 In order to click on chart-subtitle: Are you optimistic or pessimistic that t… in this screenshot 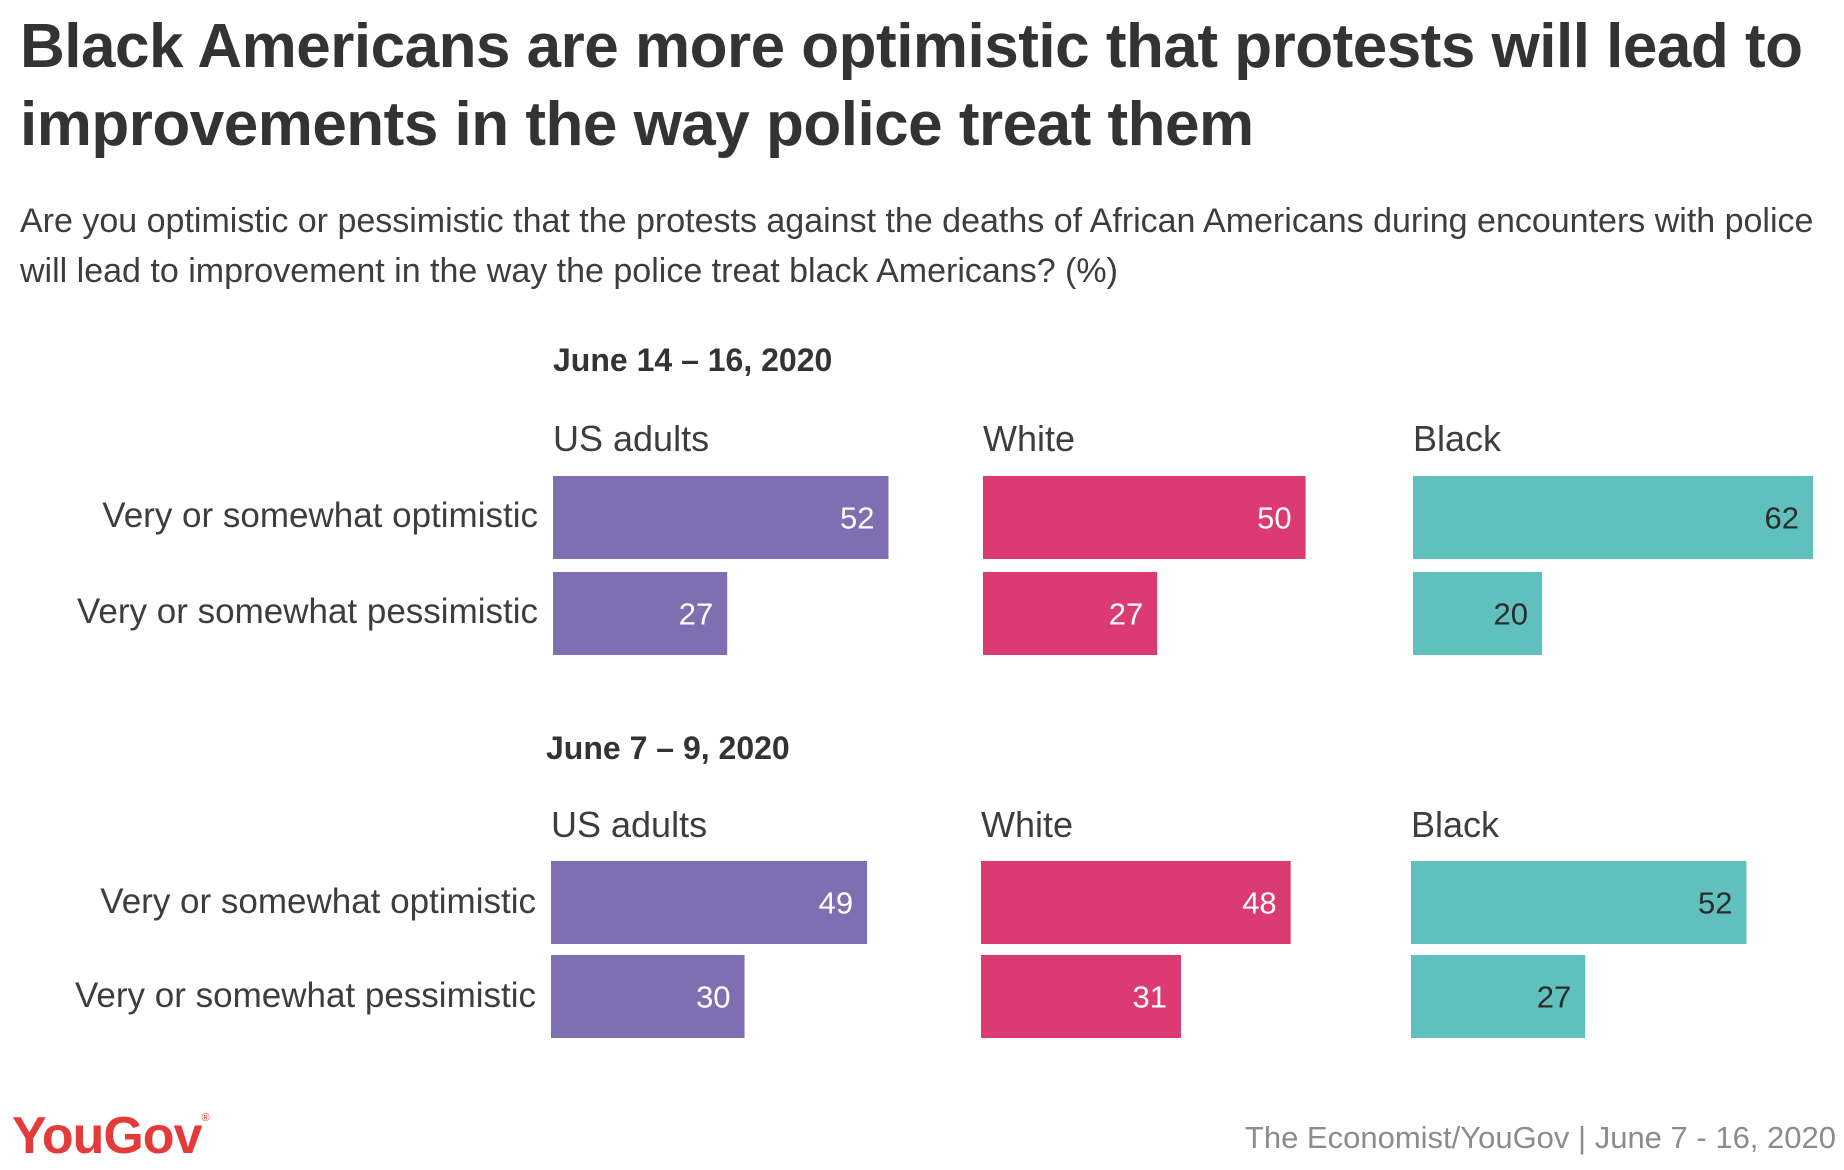, I will do `click(917, 246)`.